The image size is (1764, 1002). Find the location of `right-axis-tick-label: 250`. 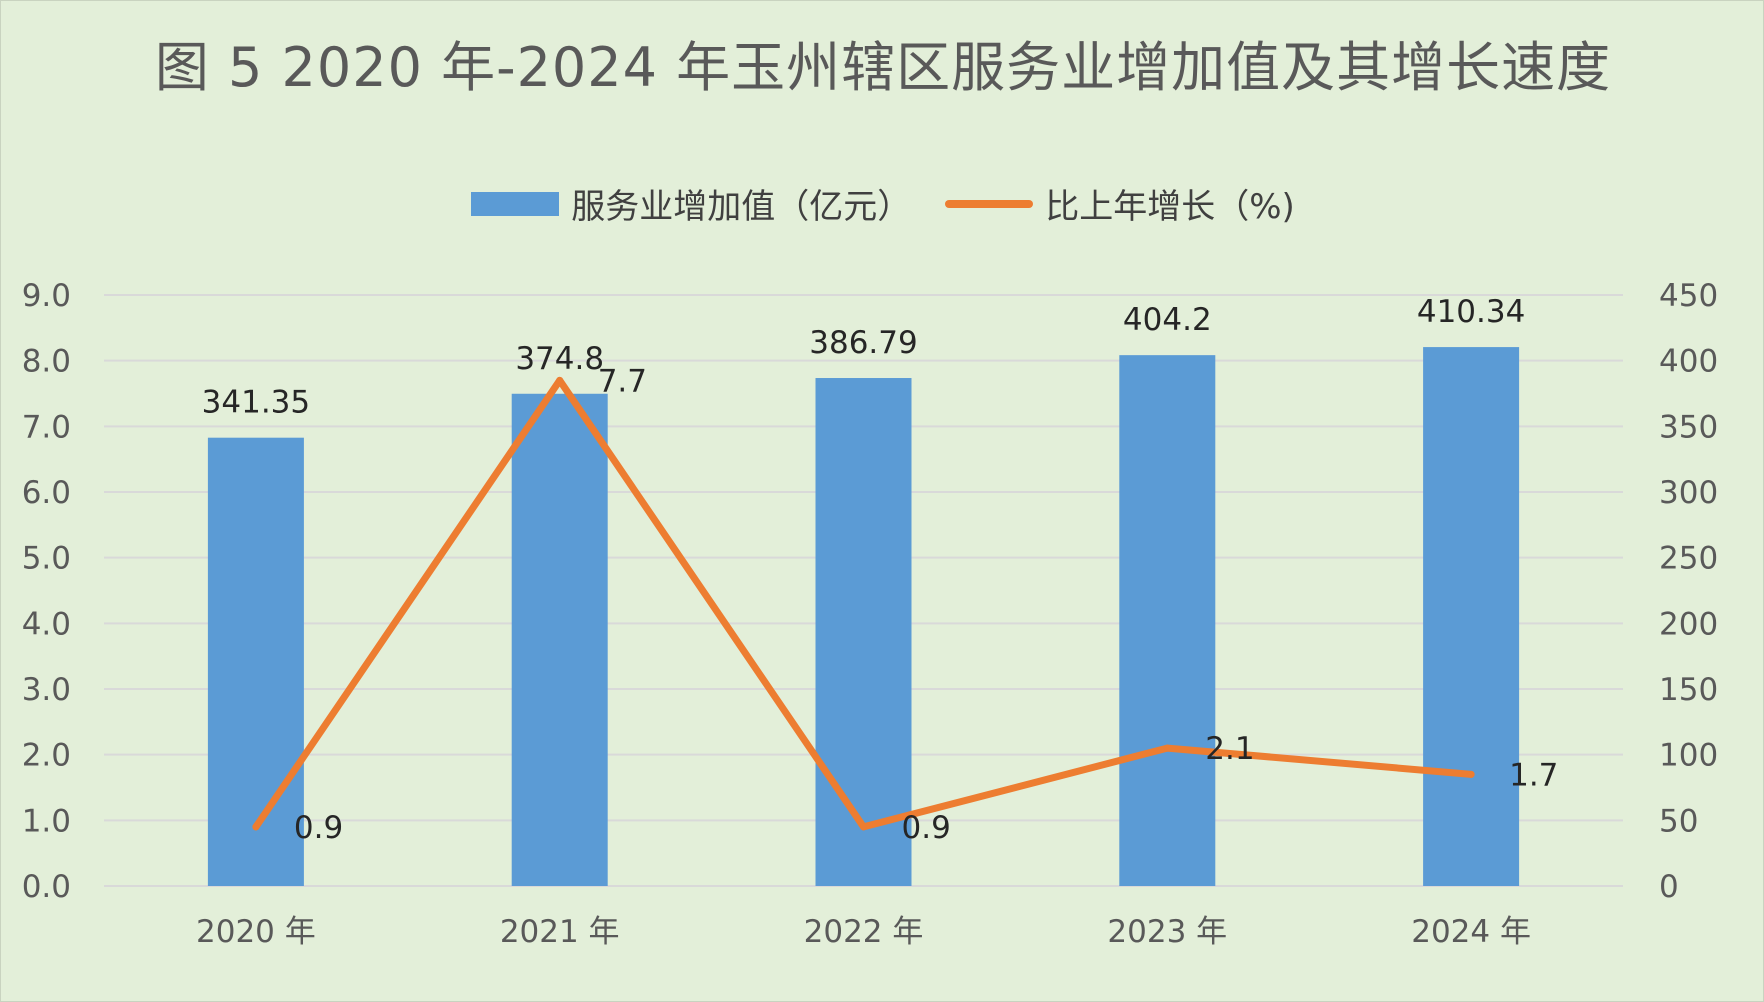

right-axis-tick-label: 250 is located at coordinates (1688, 559).